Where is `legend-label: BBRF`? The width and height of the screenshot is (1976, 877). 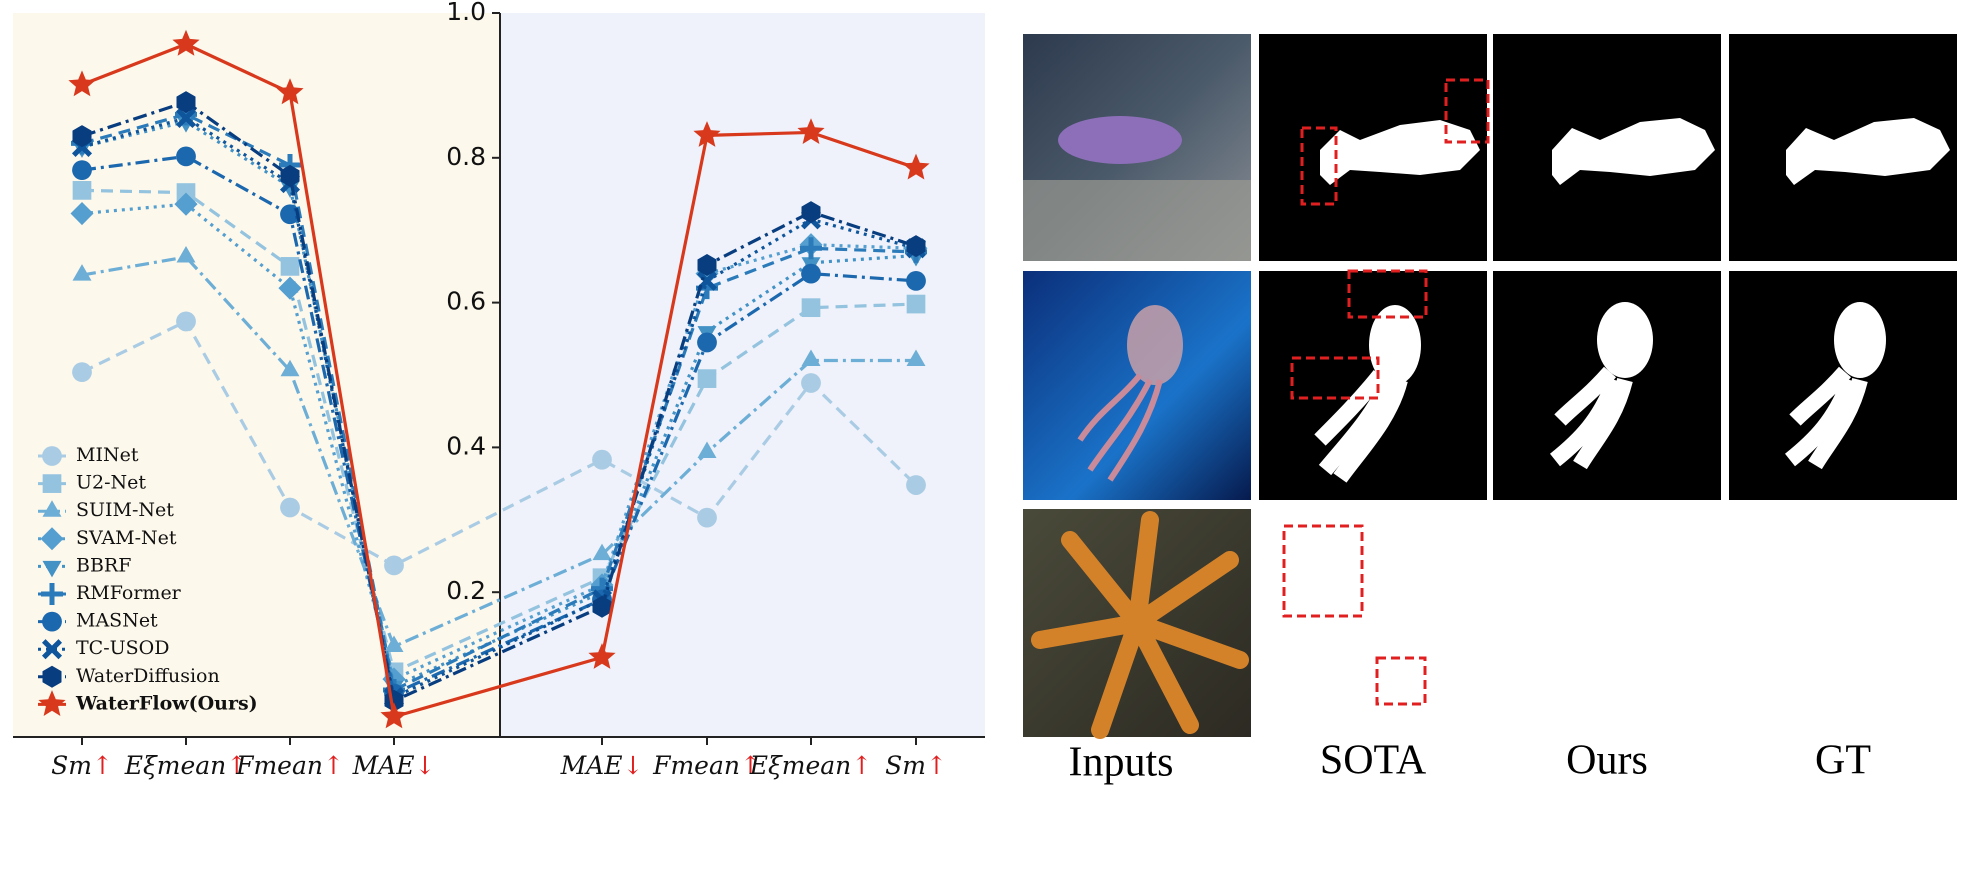 legend-label: BBRF is located at coordinates (103, 565).